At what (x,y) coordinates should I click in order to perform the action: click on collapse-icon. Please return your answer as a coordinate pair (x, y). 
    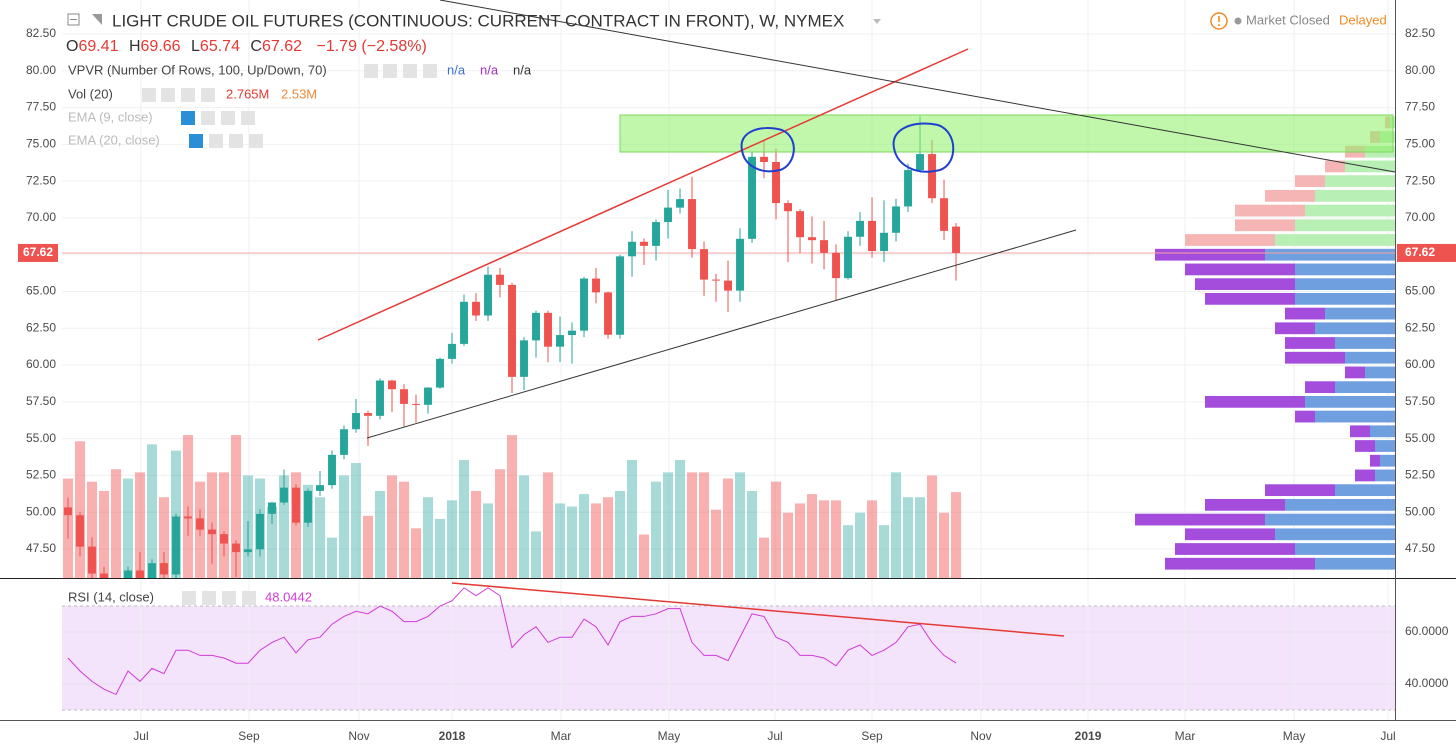
    Looking at the image, I should click on (73, 19).